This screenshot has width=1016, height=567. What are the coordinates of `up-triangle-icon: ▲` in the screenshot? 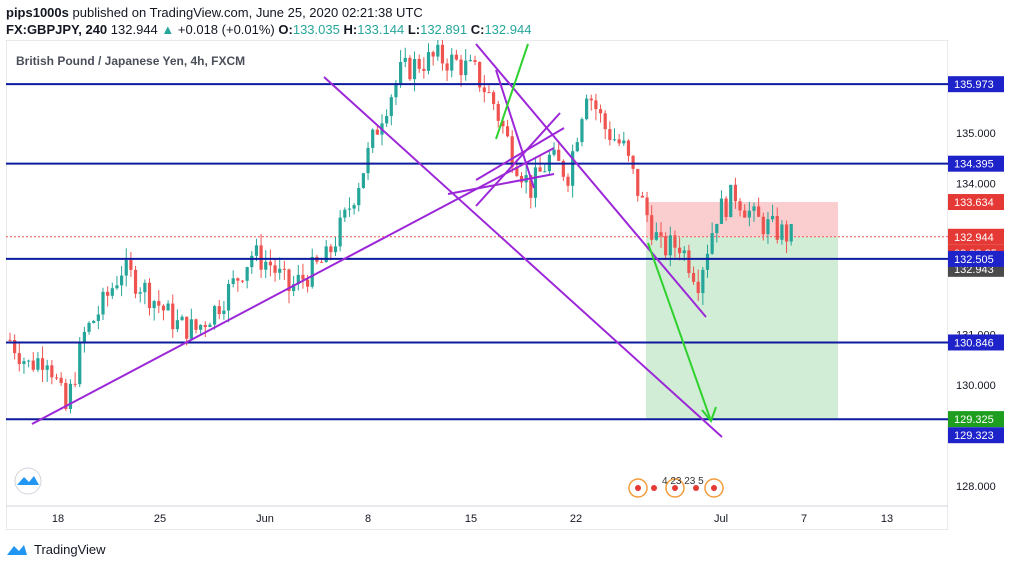 It's located at (168, 29).